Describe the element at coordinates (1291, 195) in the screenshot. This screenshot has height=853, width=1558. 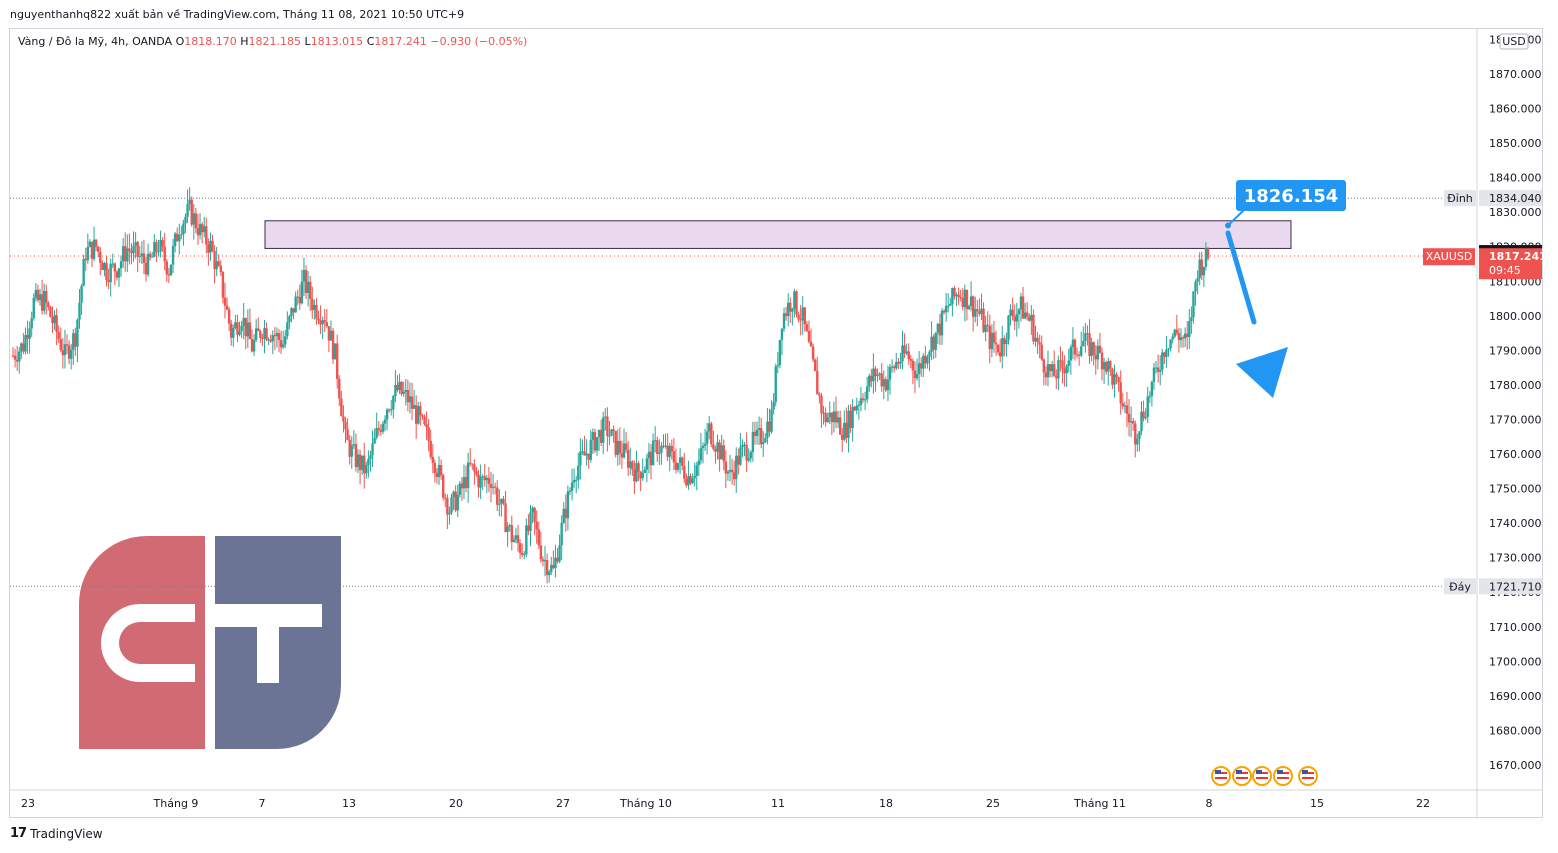
I see `price-callout` at that location.